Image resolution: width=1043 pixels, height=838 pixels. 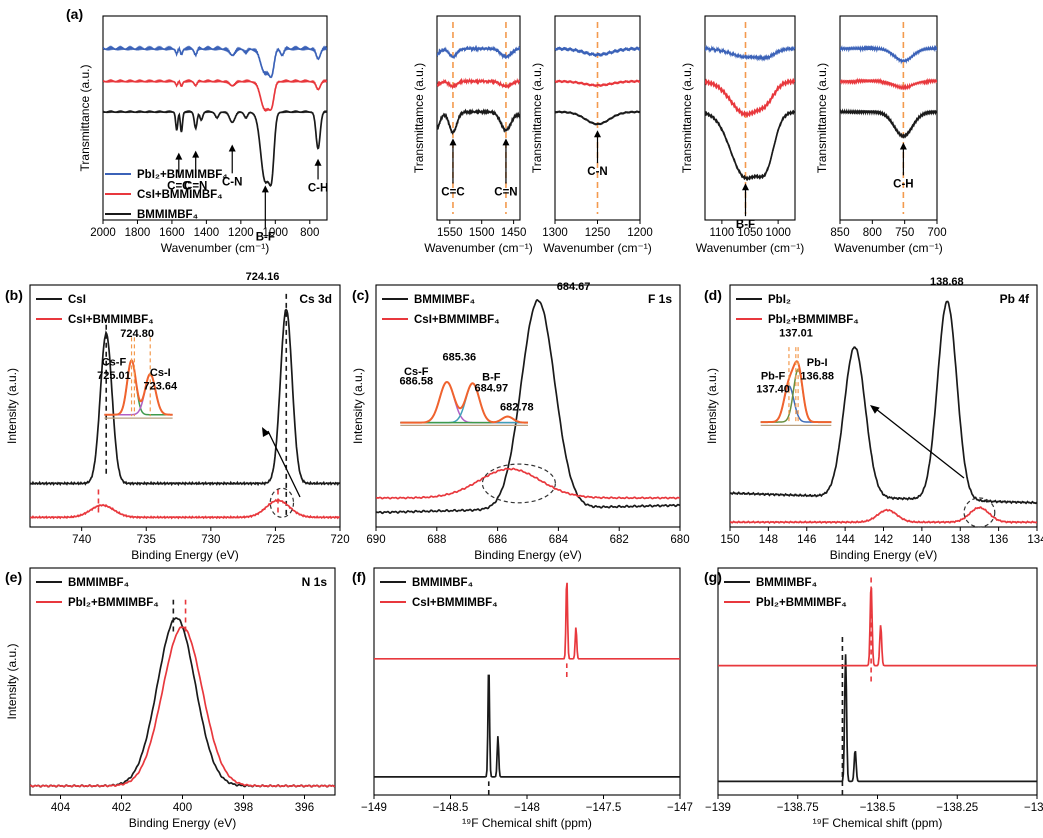 I want to click on legend-label: CsI+BMMIMBF₄, so click(x=111, y=320).